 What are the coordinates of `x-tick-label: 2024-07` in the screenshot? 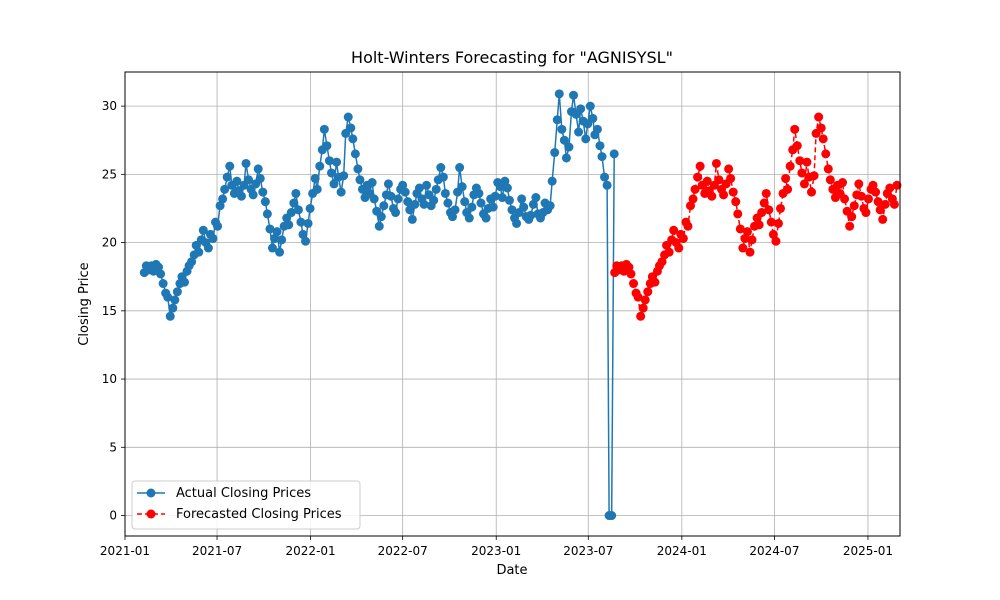 It's located at (774, 551).